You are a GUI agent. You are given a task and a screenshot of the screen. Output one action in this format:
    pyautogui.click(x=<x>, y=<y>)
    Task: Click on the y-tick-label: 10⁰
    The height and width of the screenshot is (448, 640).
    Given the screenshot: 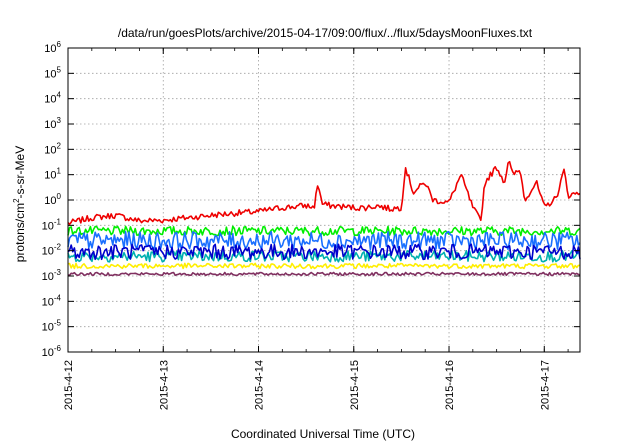 What is the action you would take?
    pyautogui.click(x=52, y=199)
    